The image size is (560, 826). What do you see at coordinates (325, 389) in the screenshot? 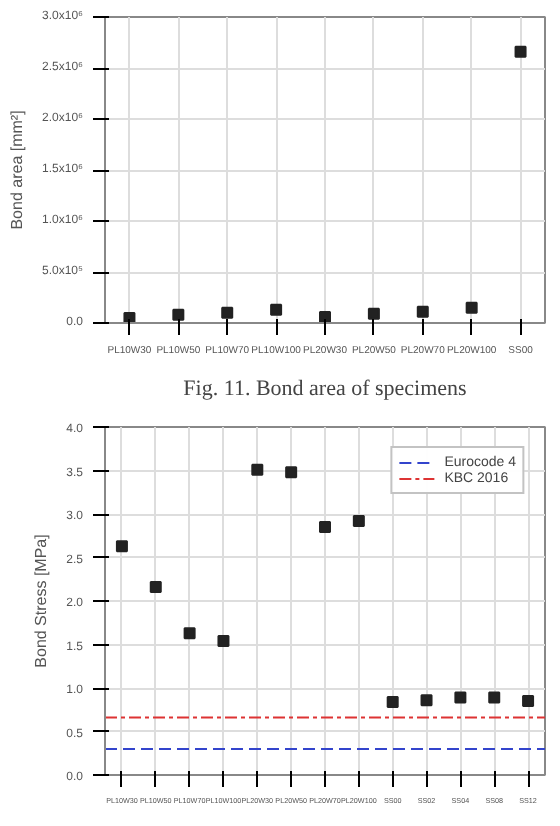
I see `caption: Fig. 11. Bond area of specimens` at bounding box center [325, 389].